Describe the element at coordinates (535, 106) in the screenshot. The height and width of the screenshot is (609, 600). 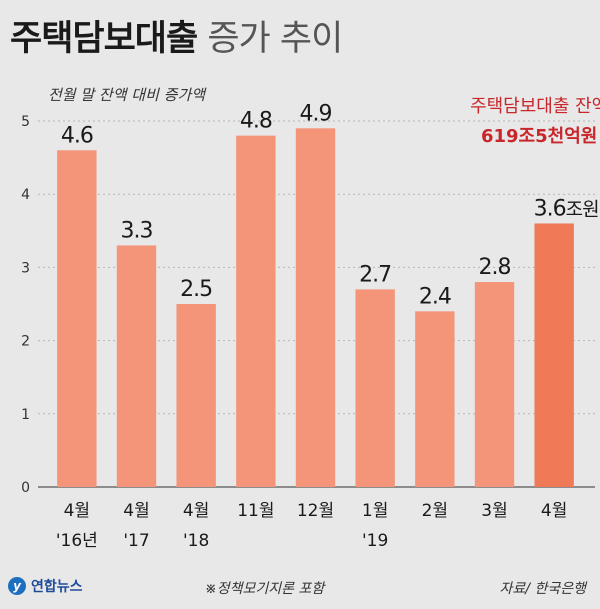
I see `annotation-label: 주택담보대출 잔액` at that location.